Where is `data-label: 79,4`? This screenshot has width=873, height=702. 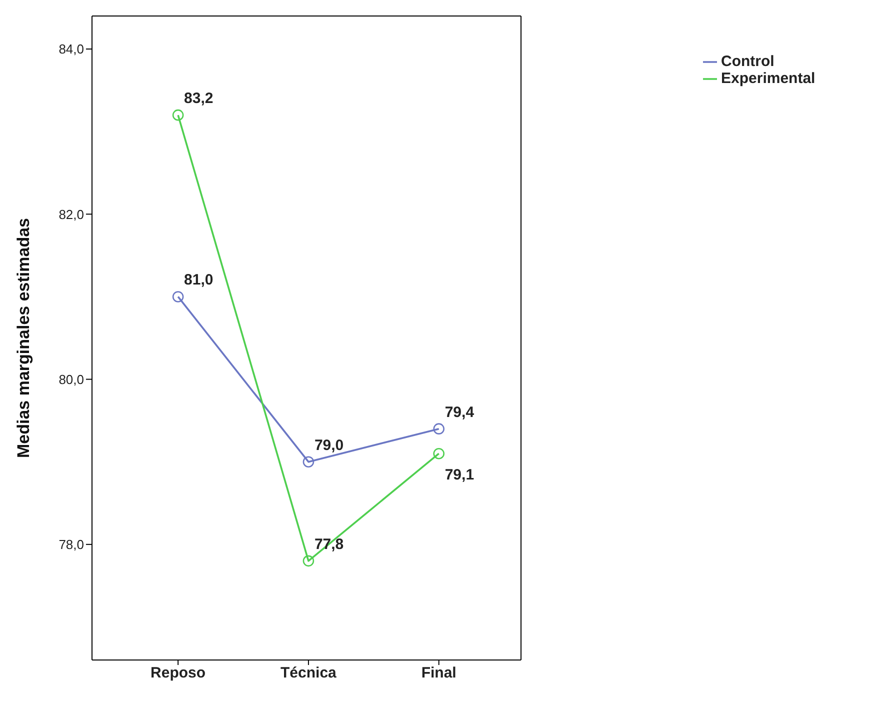 data-label: 79,4 is located at coordinates (459, 412).